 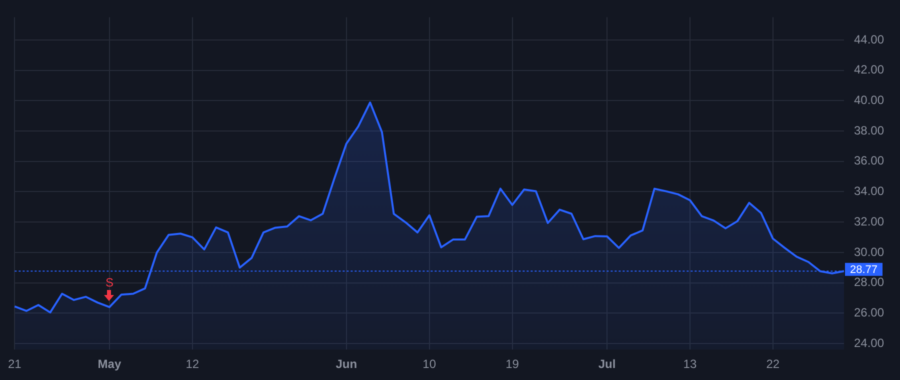 What do you see at coordinates (193, 364) in the screenshot?
I see `x-tick-label: 12` at bounding box center [193, 364].